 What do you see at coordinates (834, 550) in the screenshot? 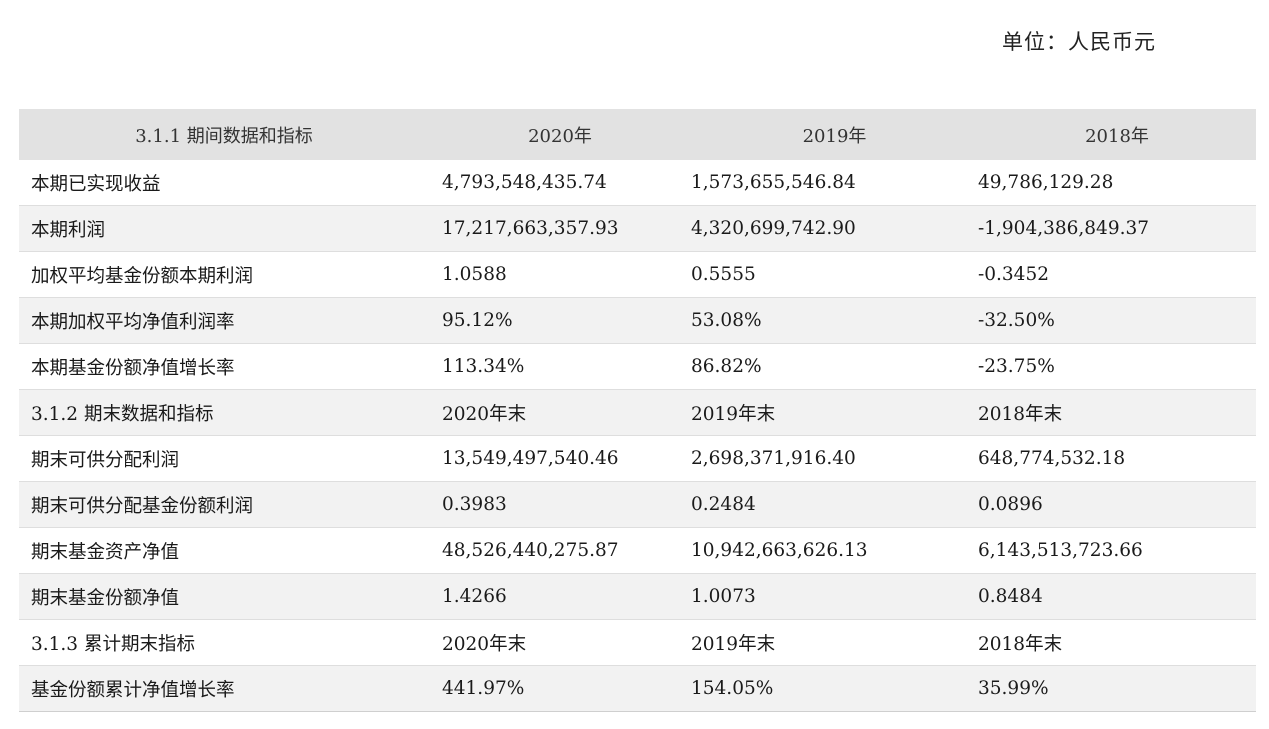
I see `value-2019: 10,942,663,626.13` at bounding box center [834, 550].